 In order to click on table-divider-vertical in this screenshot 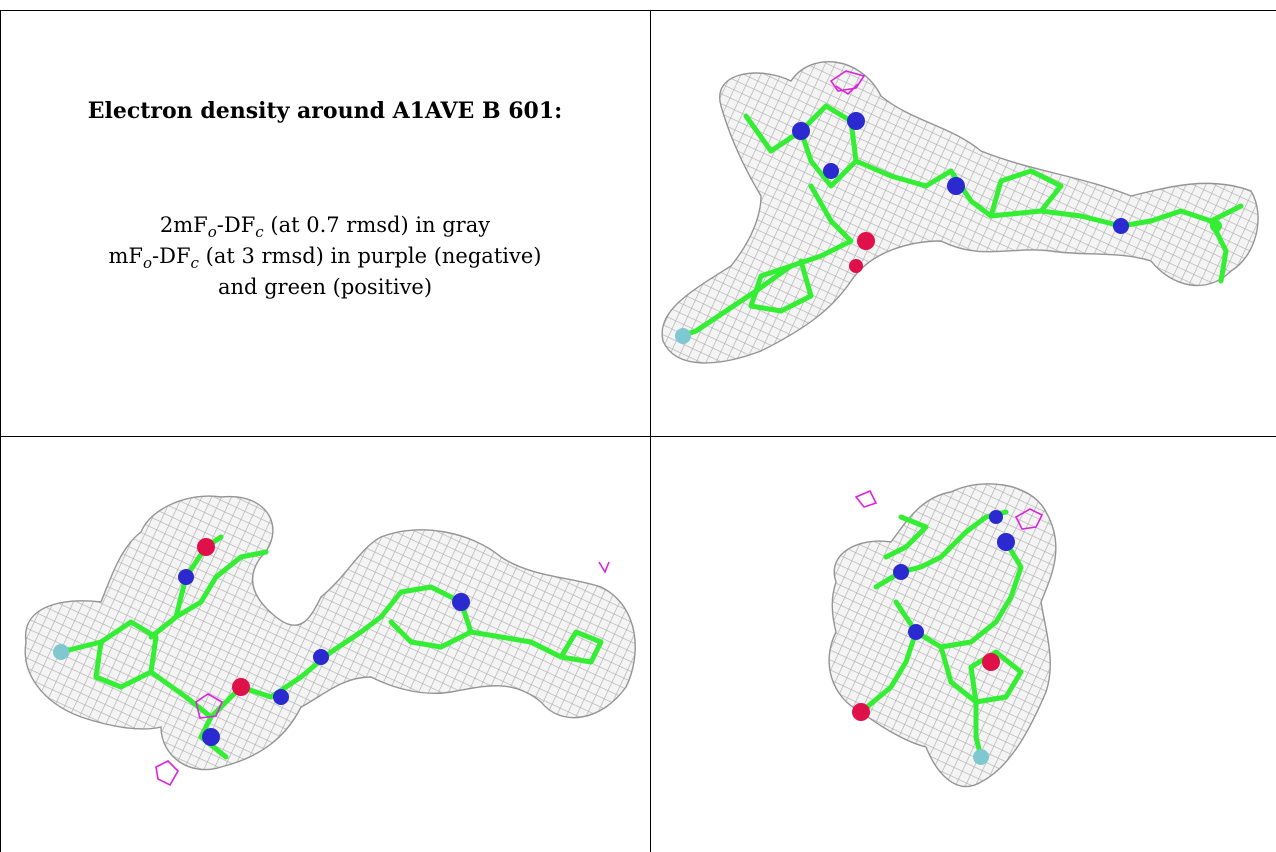, I will do `click(650, 431)`.